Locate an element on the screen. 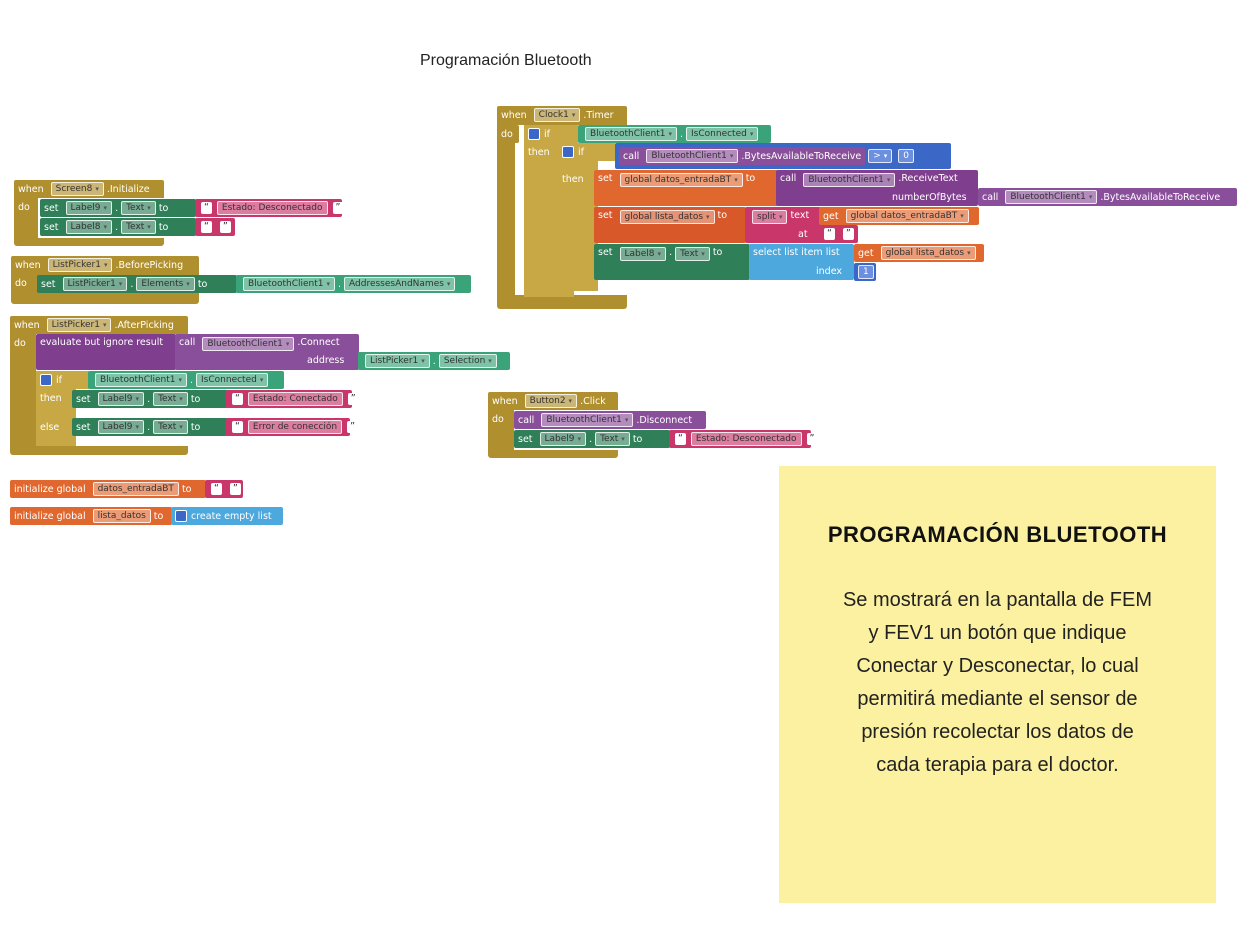 This screenshot has width=1247, height=935. set-global-lista: set global lista_datos ▾ to is located at coordinates (670, 225).